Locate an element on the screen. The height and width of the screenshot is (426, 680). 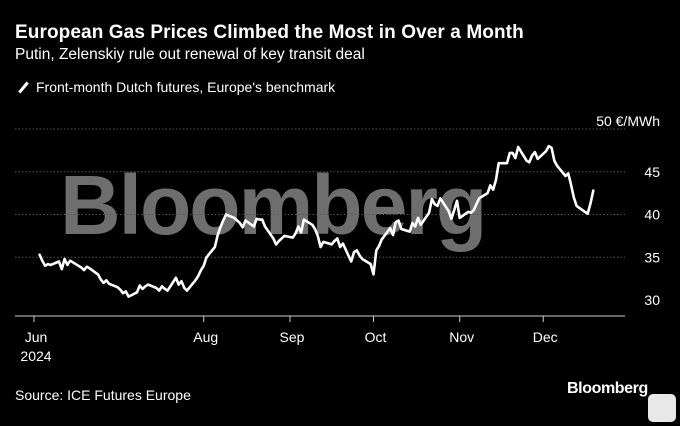
y-tick-label: 40 is located at coordinates (652, 215).